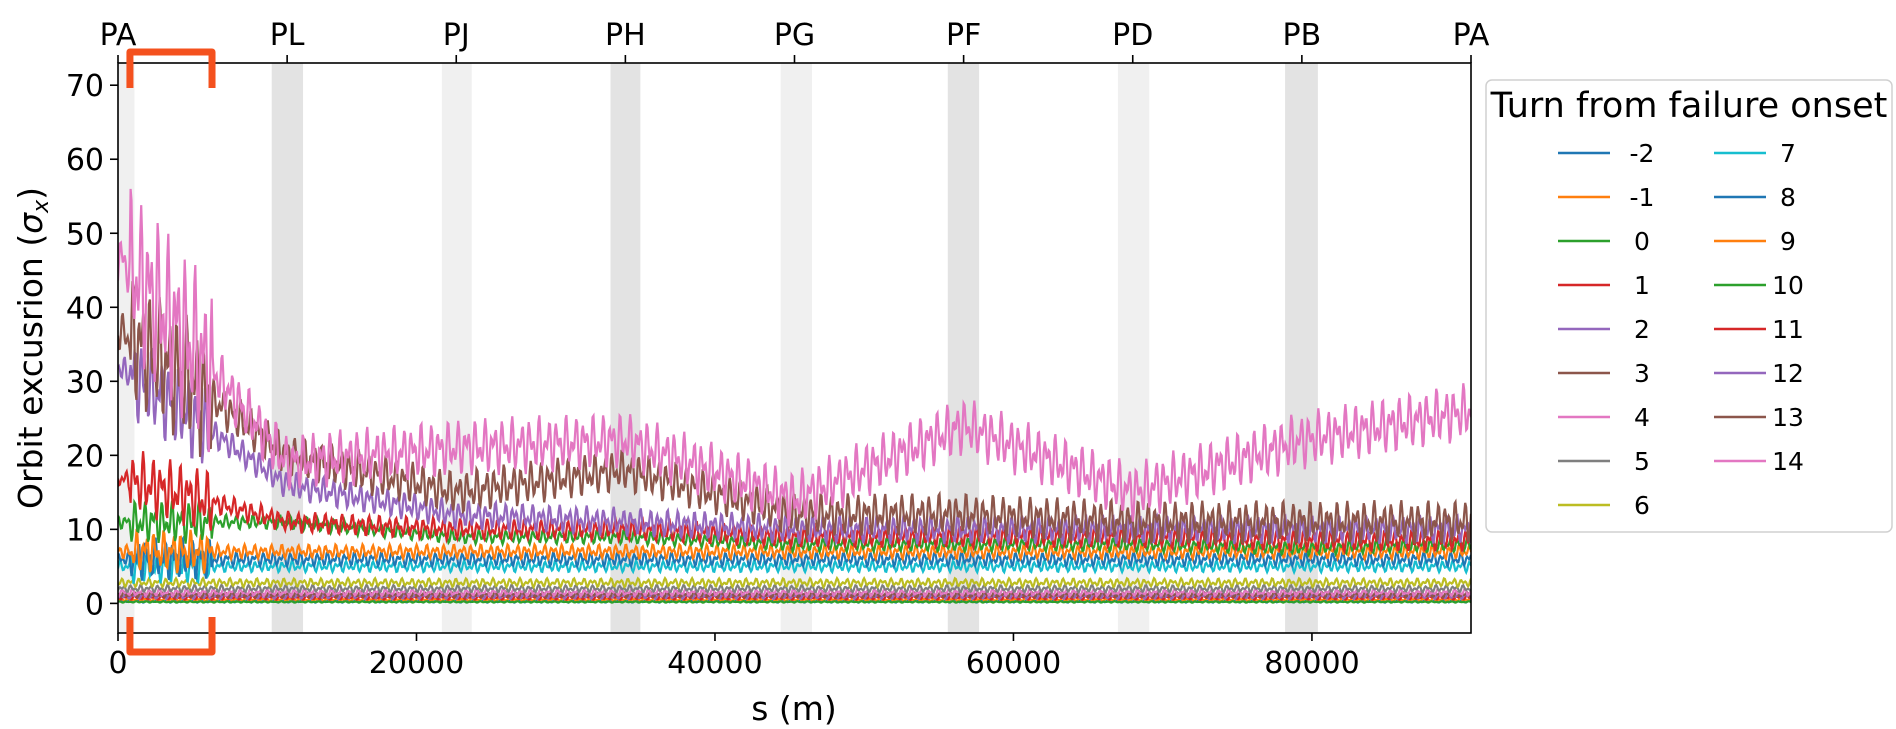  What do you see at coordinates (1642, 417) in the screenshot?
I see `legend-label: 4` at bounding box center [1642, 417].